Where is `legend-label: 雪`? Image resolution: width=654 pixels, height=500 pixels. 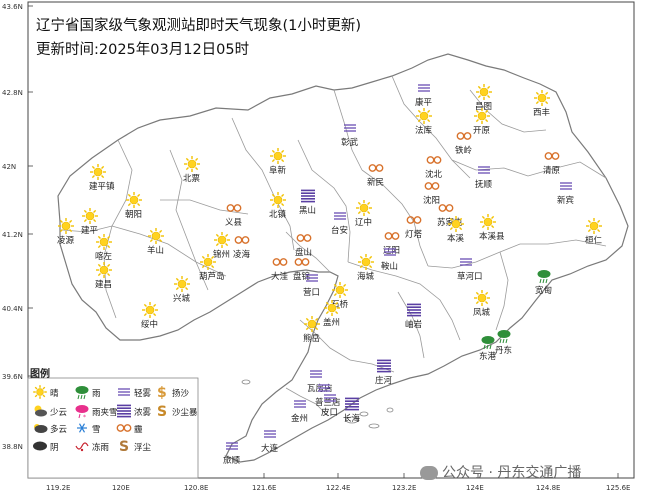
legend-label: 雪 is located at coordinates (96, 430).